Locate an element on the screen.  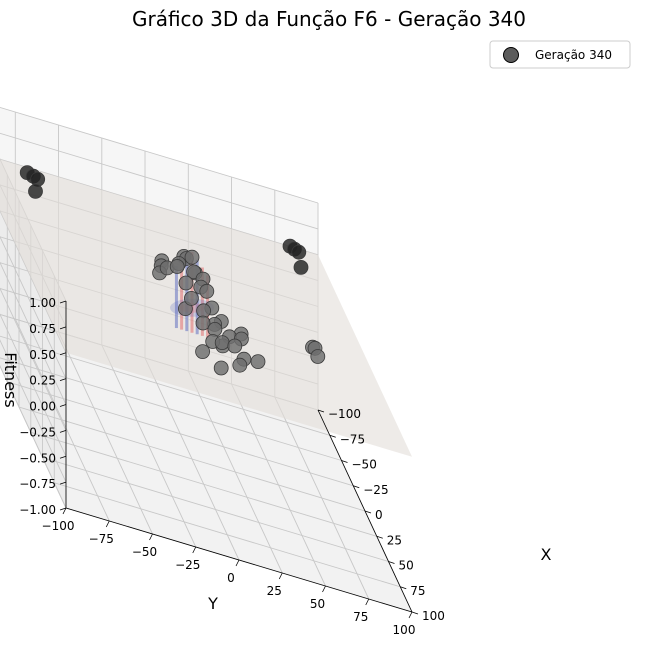
y-tick-label: −100 is located at coordinates (58, 526).